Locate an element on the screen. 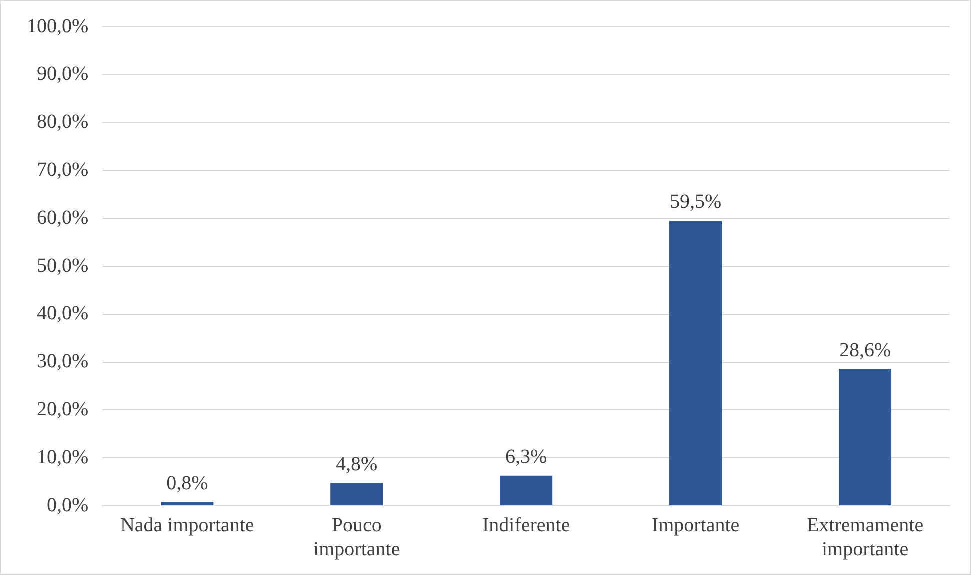 This screenshot has width=971, height=575. y-tick-label: 10,0% is located at coordinates (62, 457).